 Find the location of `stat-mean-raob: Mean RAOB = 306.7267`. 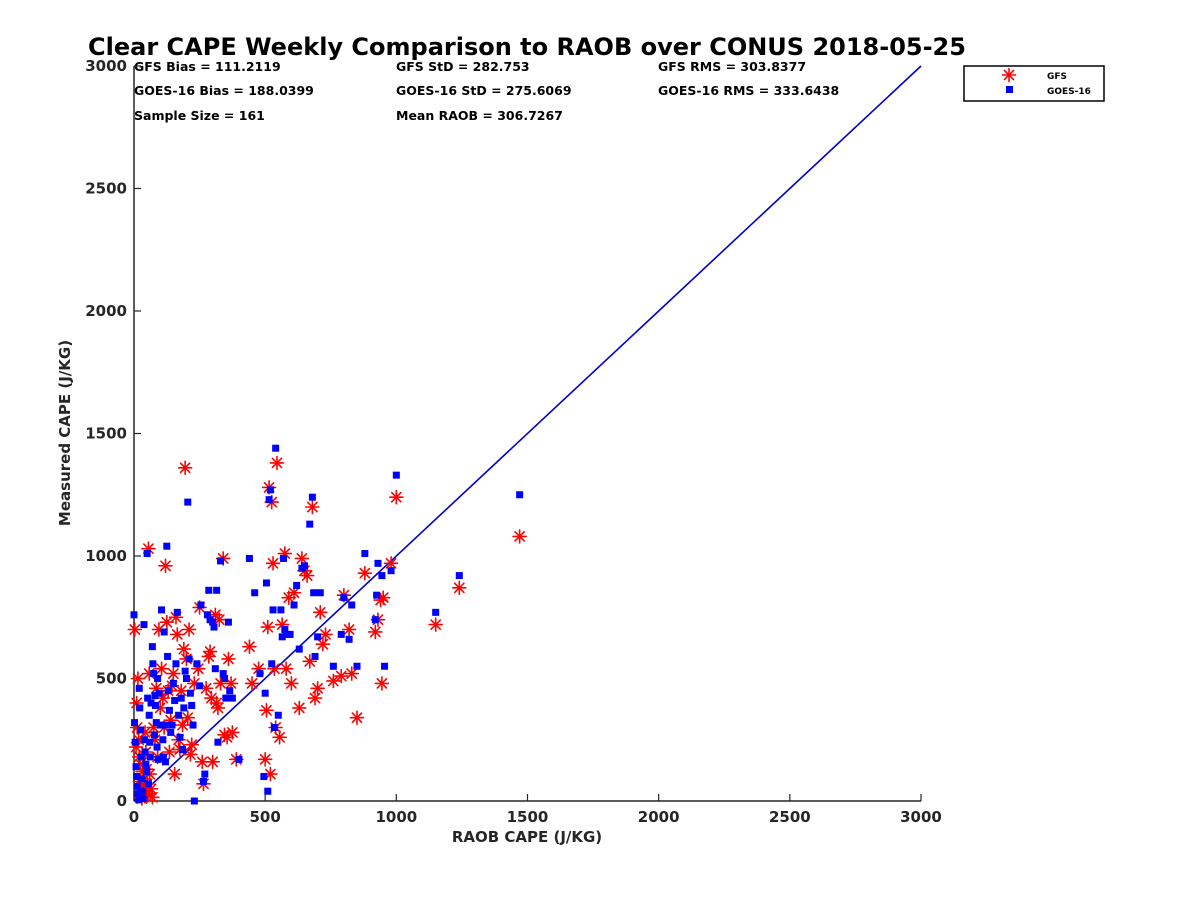

stat-mean-raob: Mean RAOB = 306.7267 is located at coordinates (479, 115).